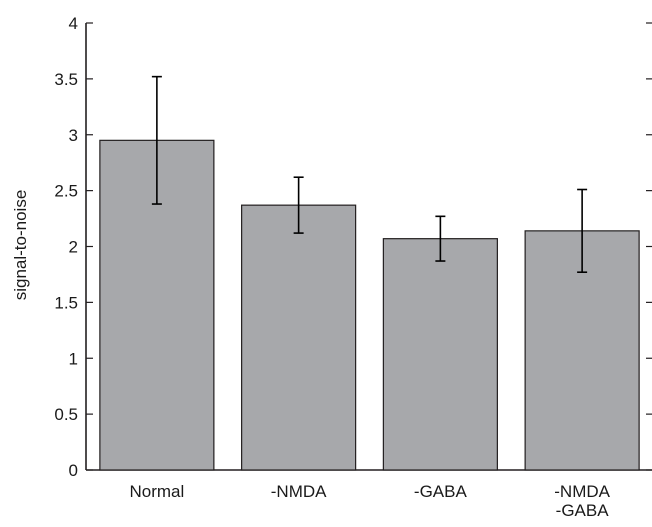  Describe the element at coordinates (66, 414) in the screenshot. I see `y-tick-label: 0.5` at that location.